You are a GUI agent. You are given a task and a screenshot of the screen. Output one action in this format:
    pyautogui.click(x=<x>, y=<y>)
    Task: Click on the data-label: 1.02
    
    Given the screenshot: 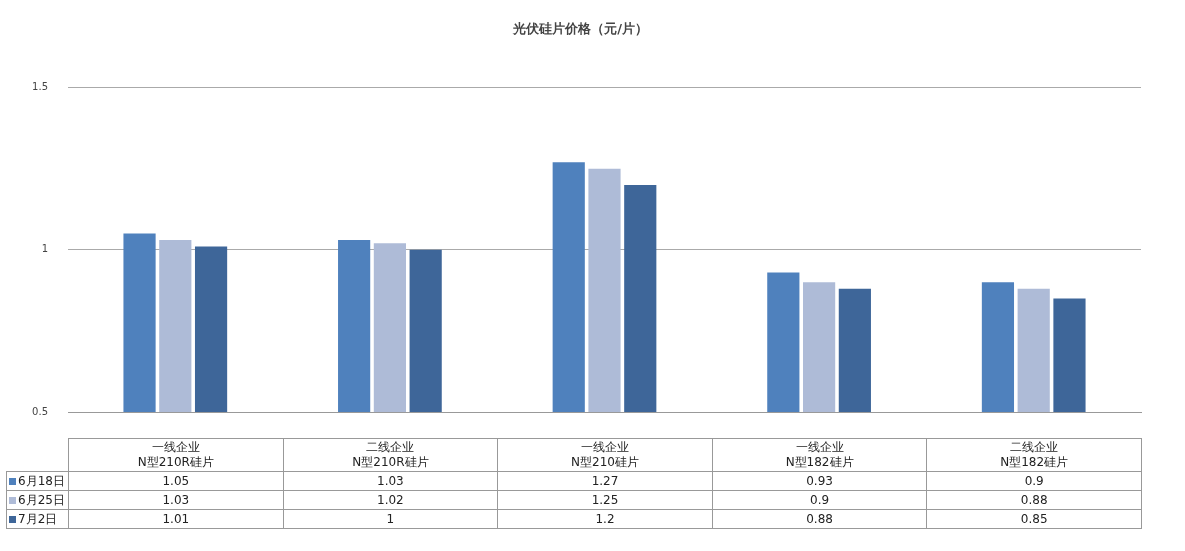 What is the action you would take?
    pyautogui.click(x=390, y=500)
    